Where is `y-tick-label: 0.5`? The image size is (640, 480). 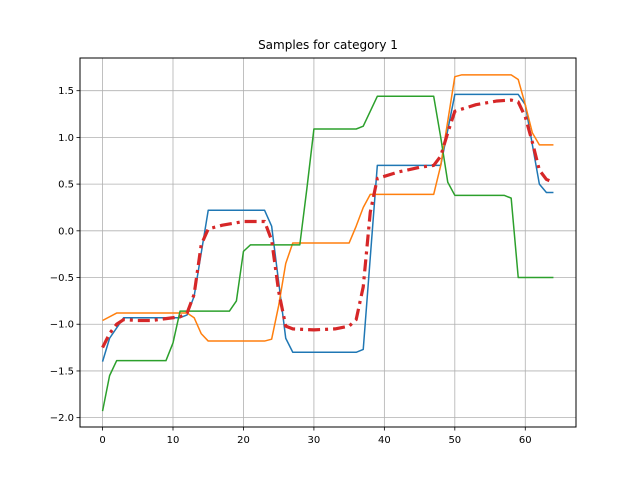 y-tick-label: 0.5 is located at coordinates (66, 185).